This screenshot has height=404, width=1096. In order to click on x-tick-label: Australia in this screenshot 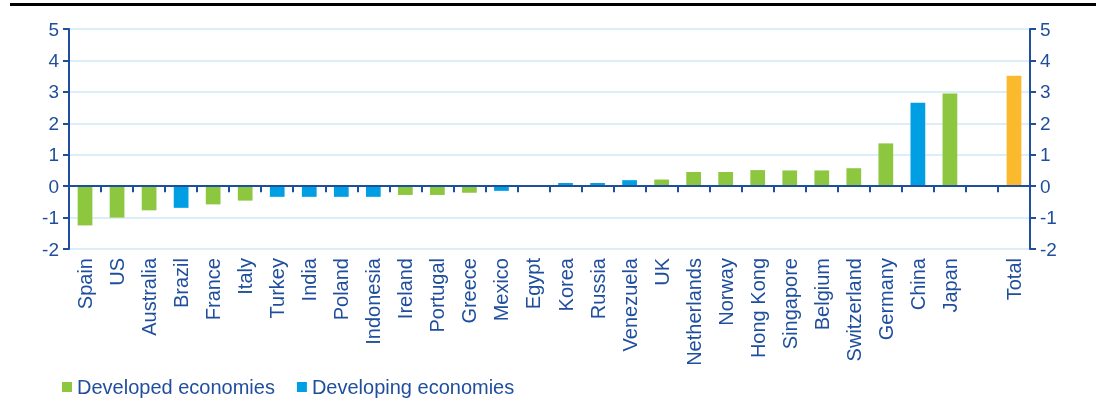, I will do `click(149, 296)`.